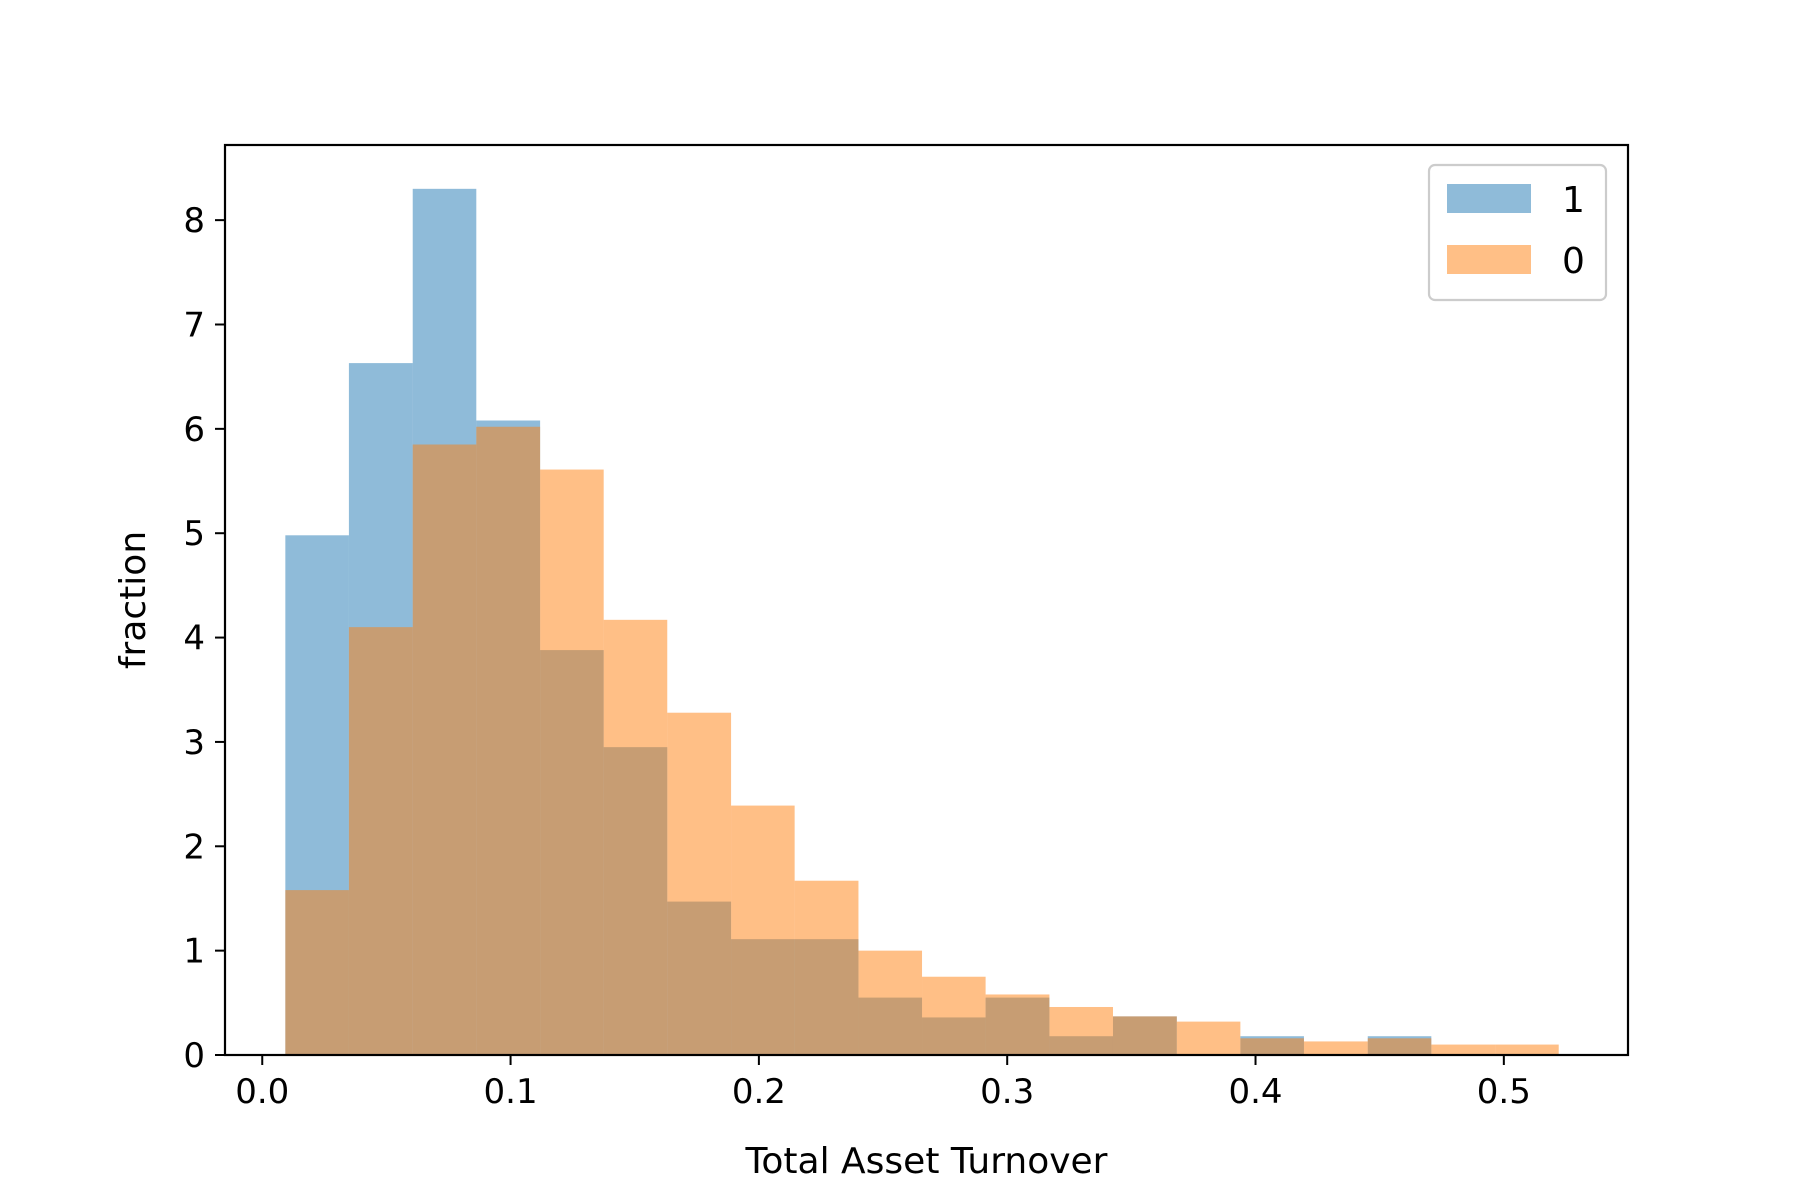 The image size is (1800, 1200). Describe the element at coordinates (194, 847) in the screenshot. I see `y-tick-label-2: 2` at that location.